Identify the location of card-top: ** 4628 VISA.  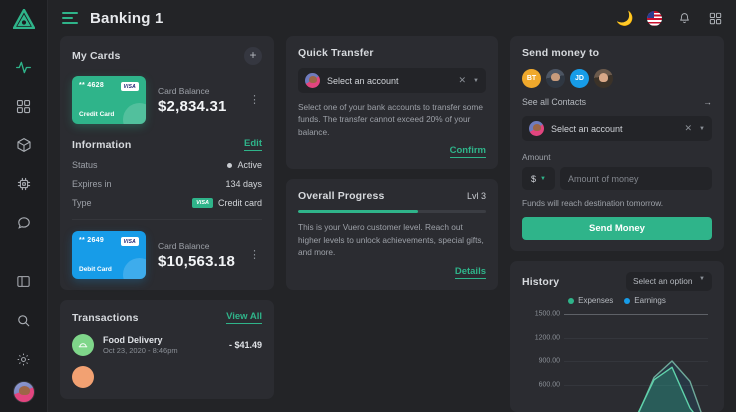
(109, 86).